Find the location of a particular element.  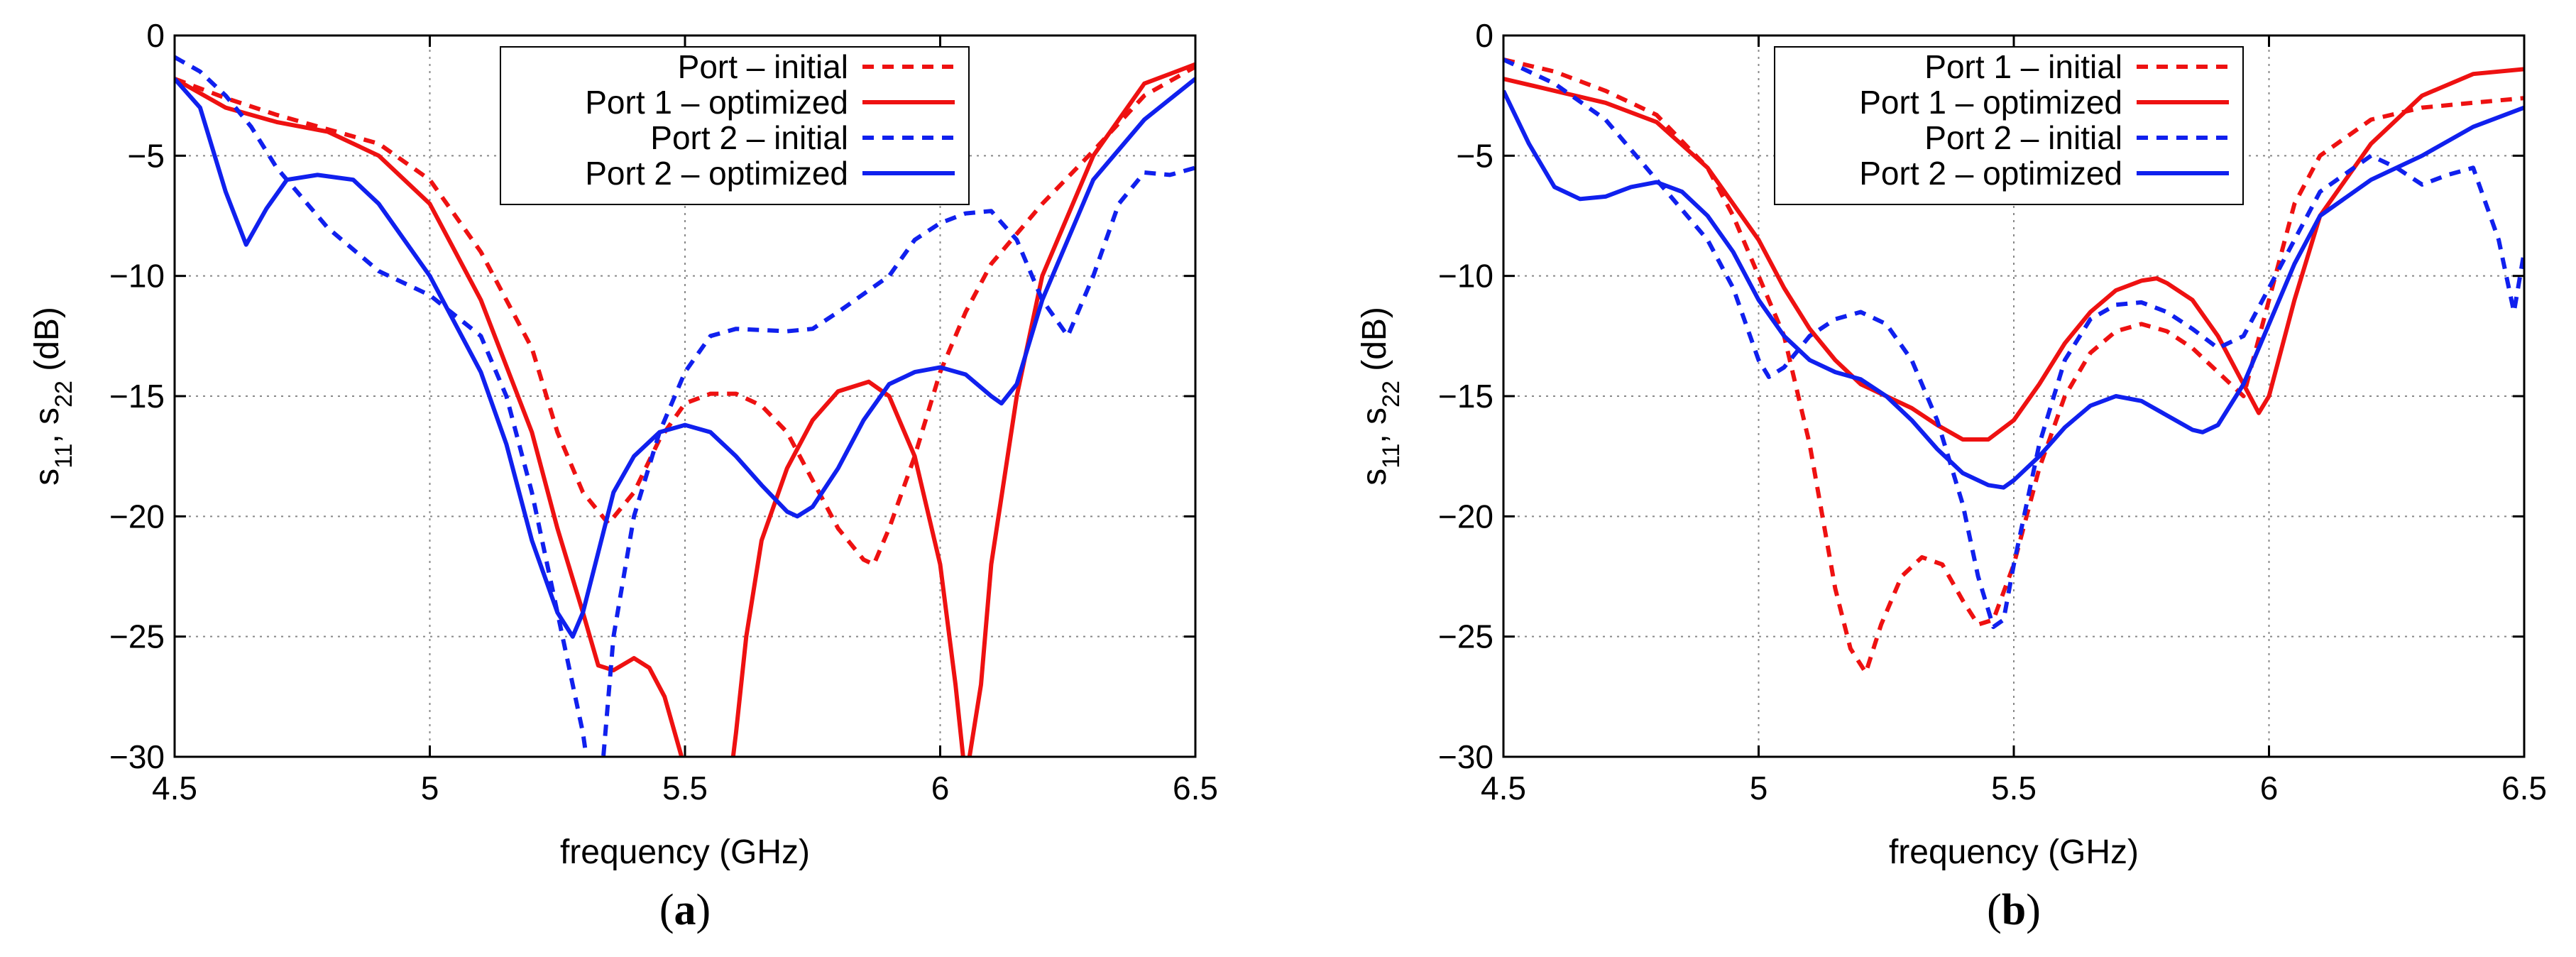

panel-caption: (b) is located at coordinates (2014, 910).